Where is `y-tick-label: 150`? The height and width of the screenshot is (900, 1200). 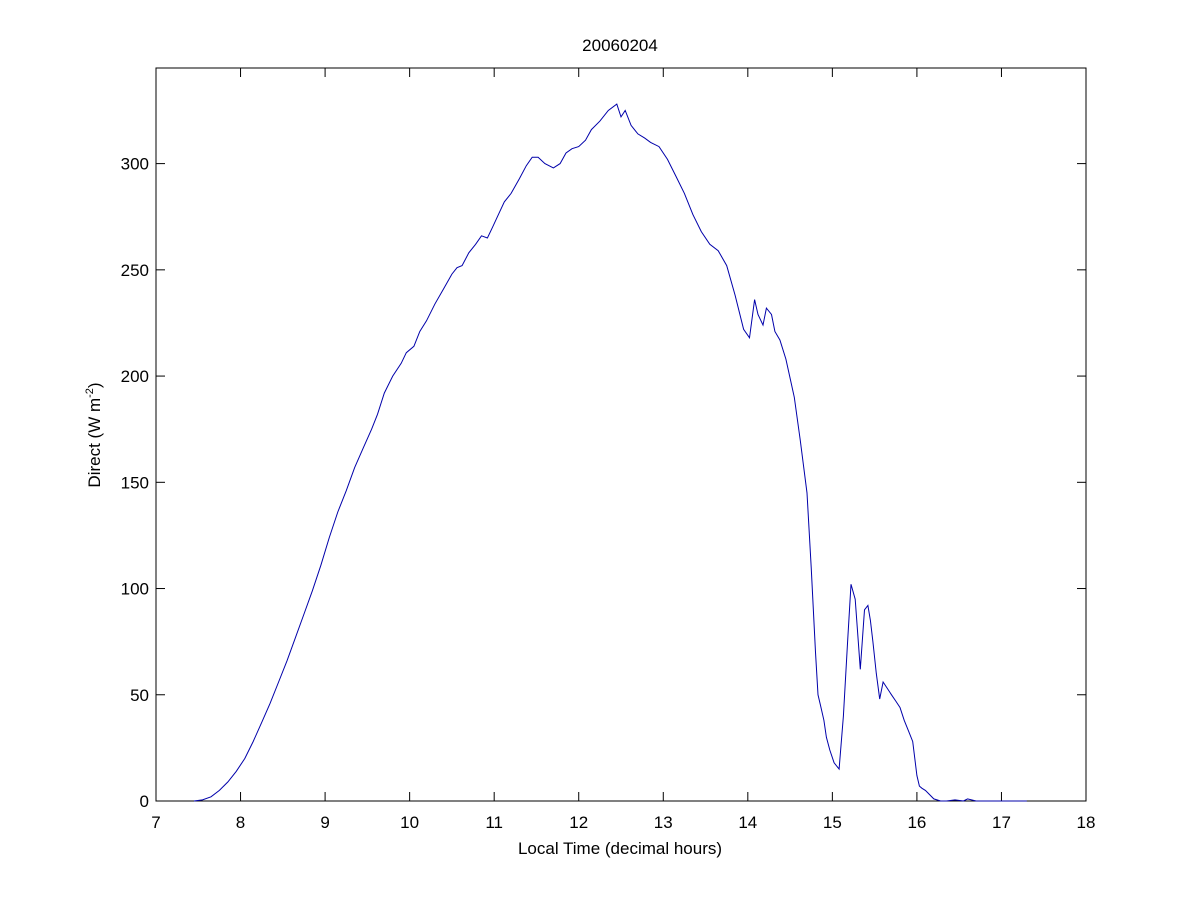 y-tick-label: 150 is located at coordinates (135, 482).